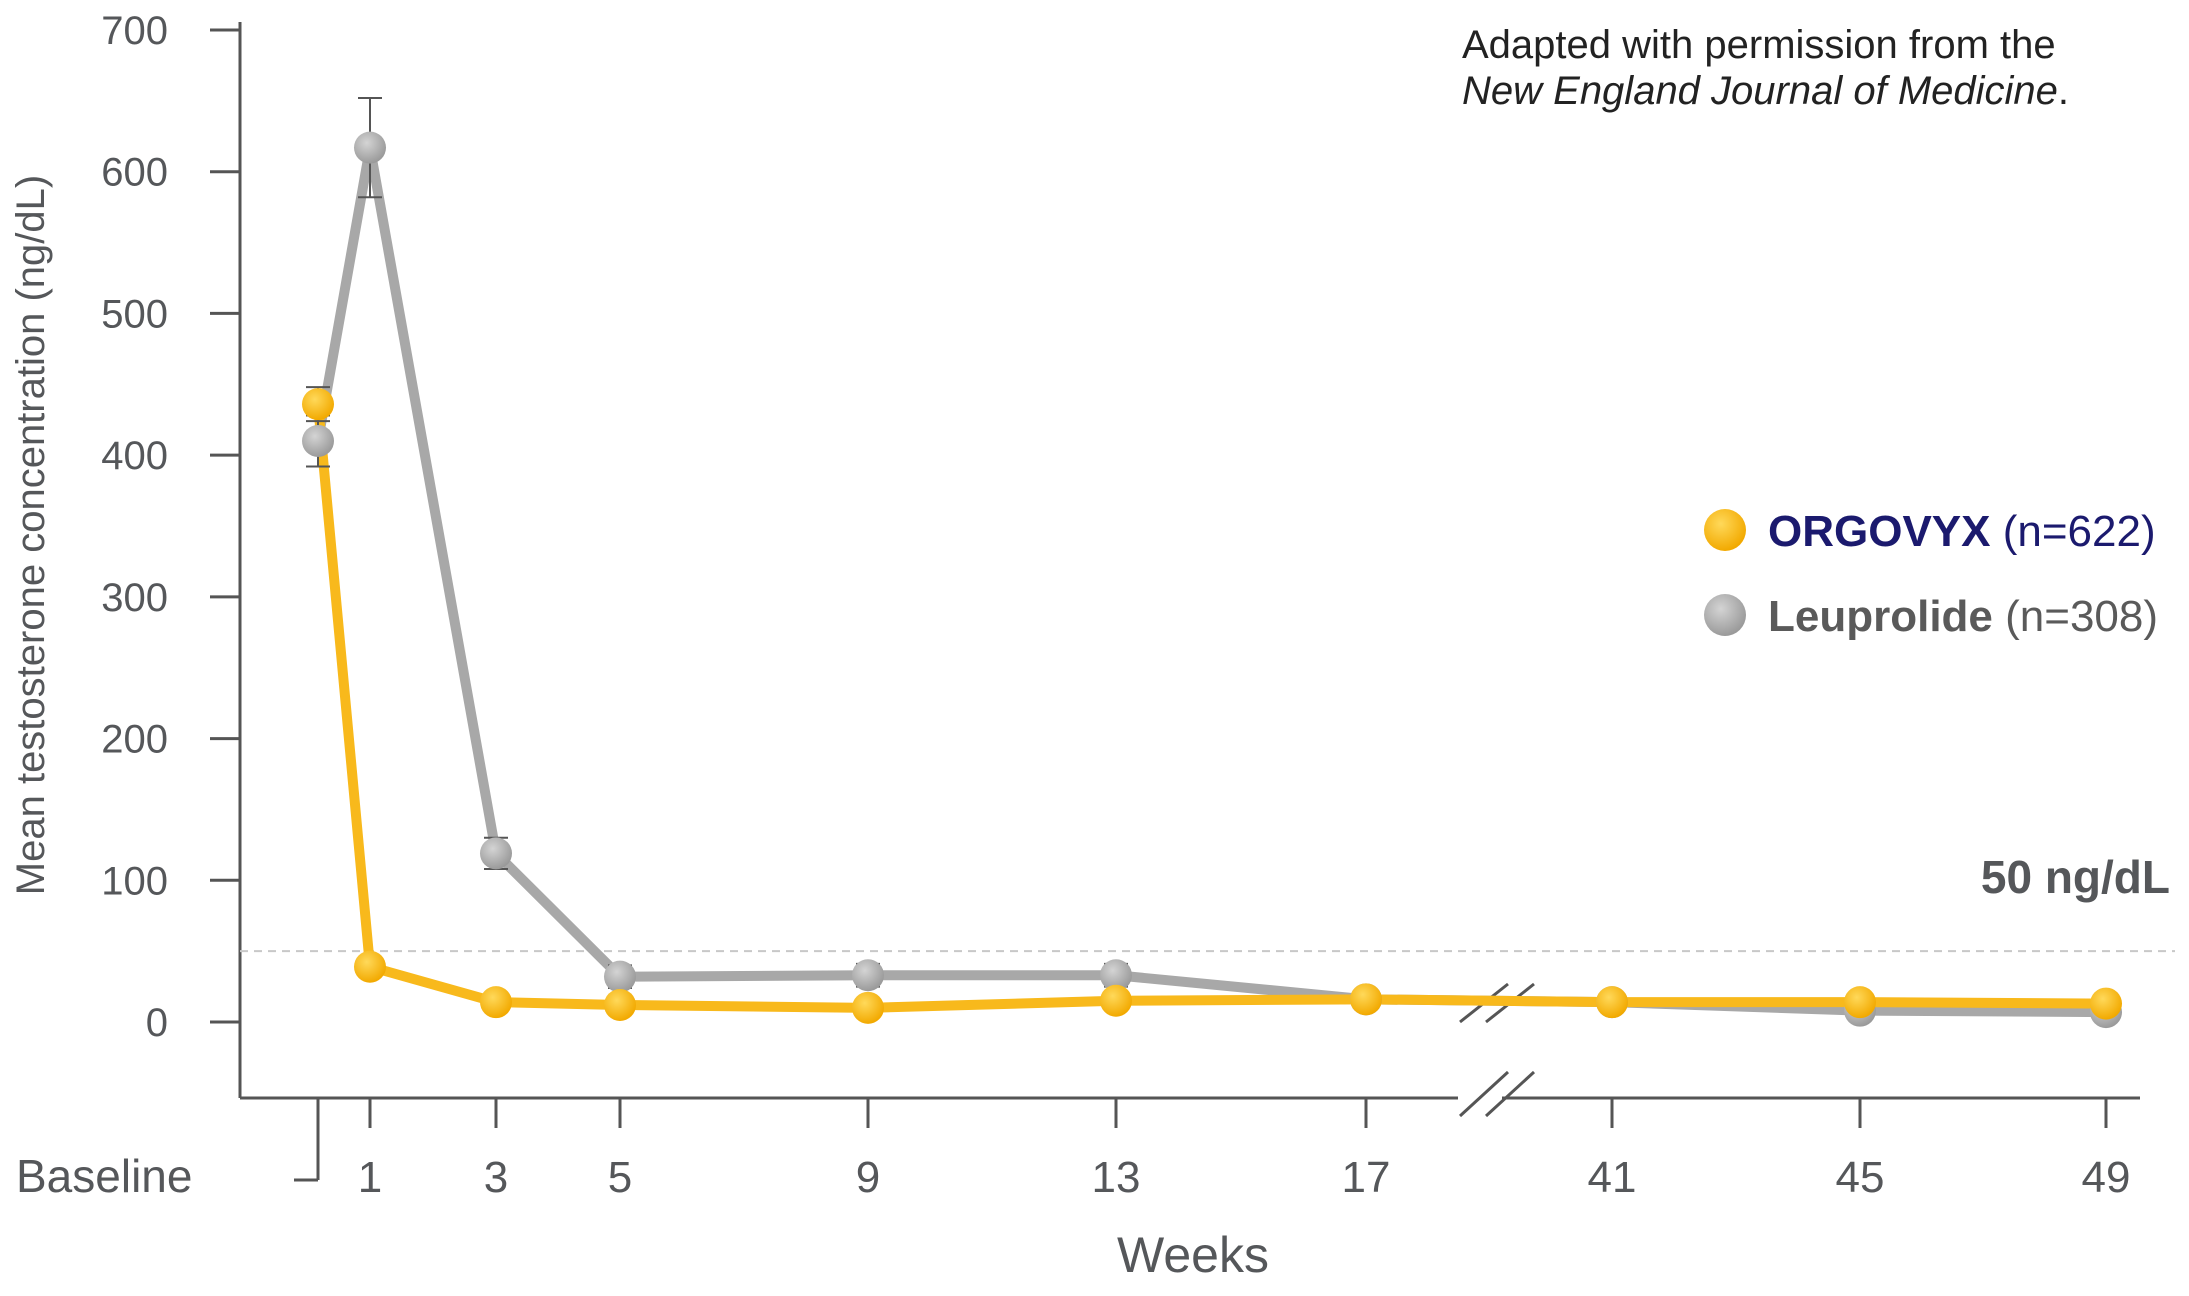 Image resolution: width=2189 pixels, height=1296 pixels. Describe the element at coordinates (1879, 531) in the screenshot. I see `legend-series-name: ORGOVYX` at that location.